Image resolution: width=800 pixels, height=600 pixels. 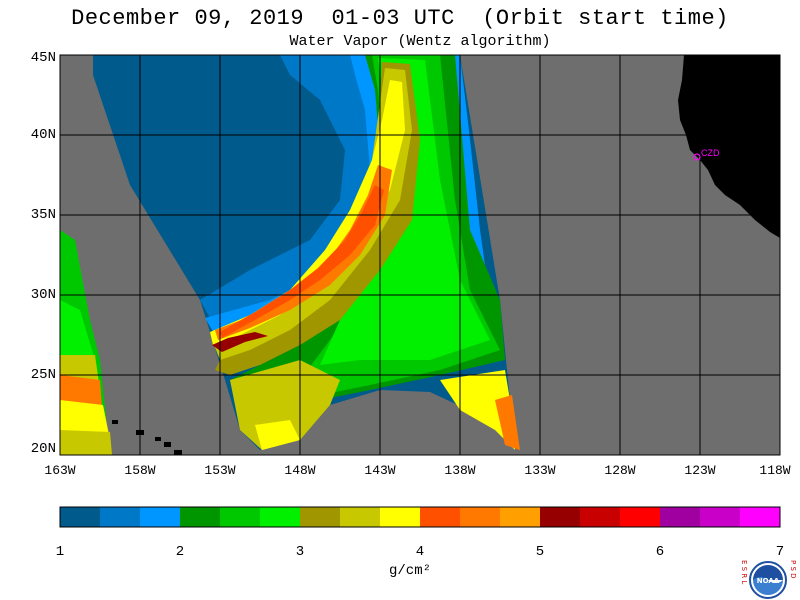 I want to click on colorbar-units: g/cm², so click(x=409, y=571).